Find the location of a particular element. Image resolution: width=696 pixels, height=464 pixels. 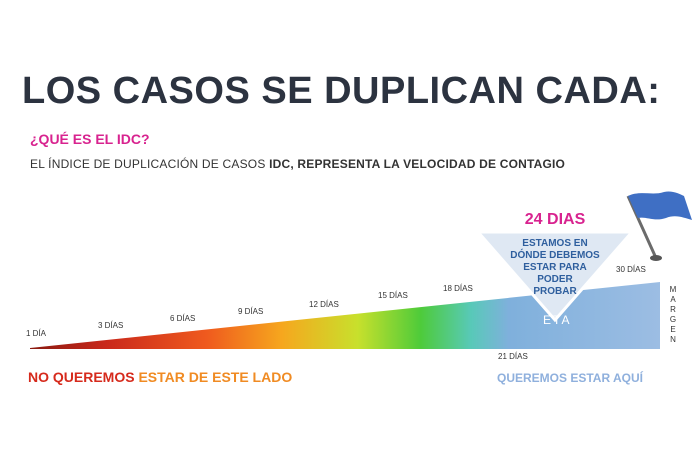

margin-label: M A R G E N is located at coordinates (673, 315).